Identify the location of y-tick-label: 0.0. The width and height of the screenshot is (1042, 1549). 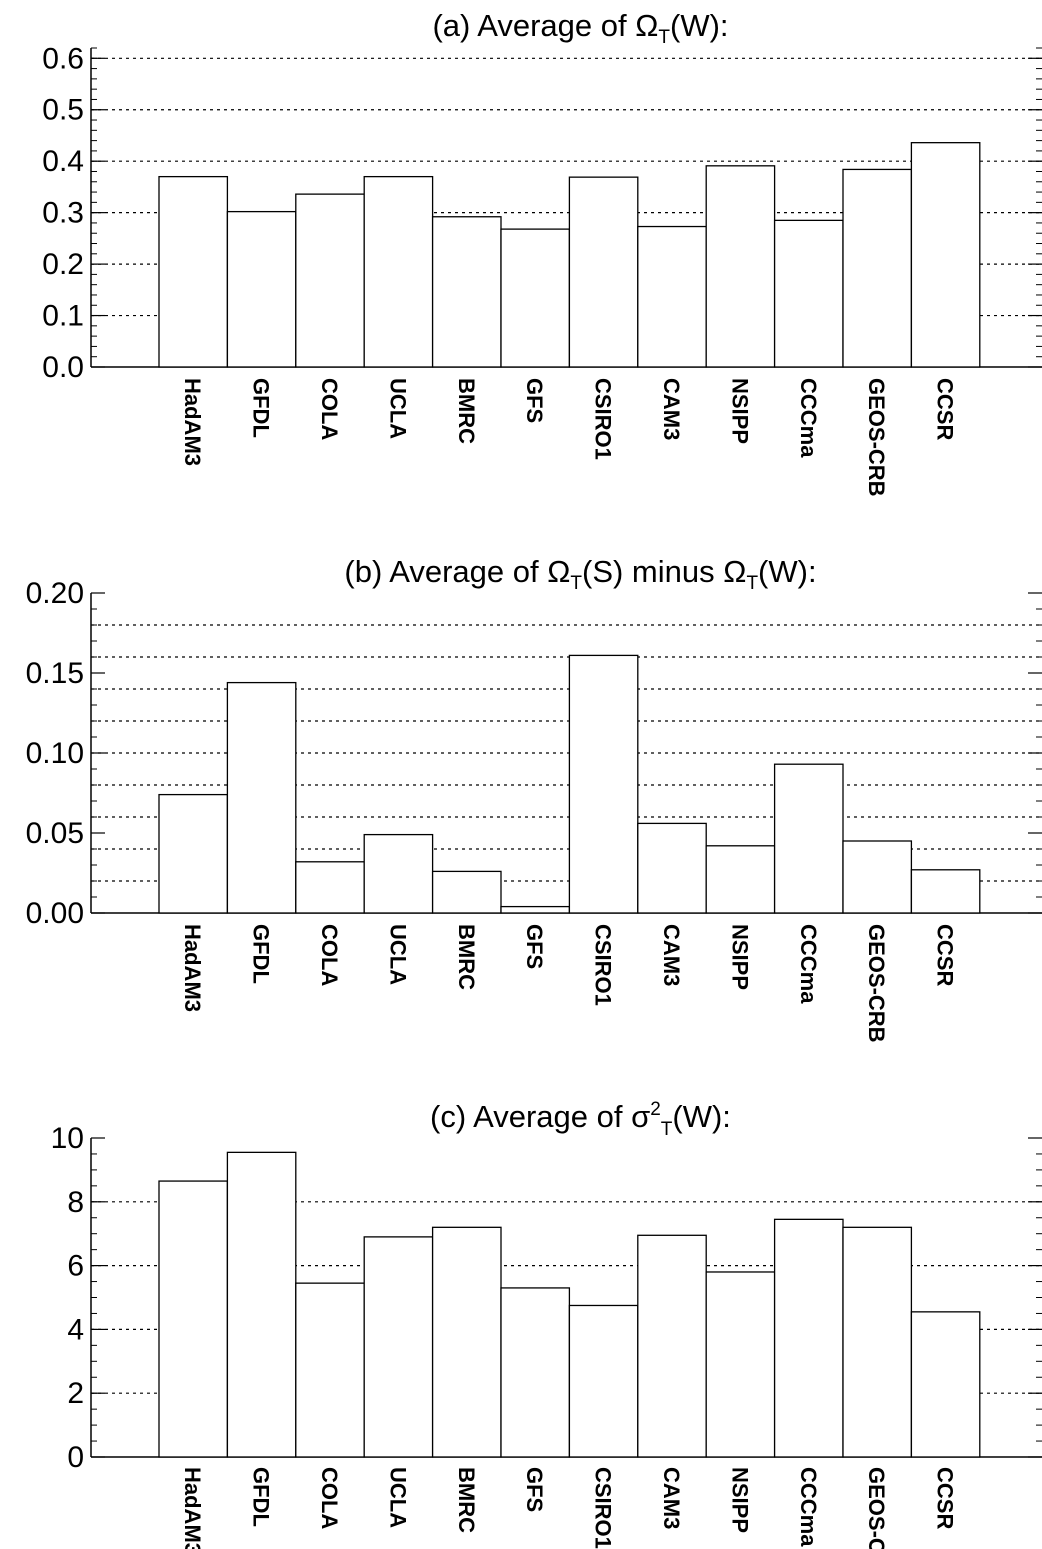
(63, 367).